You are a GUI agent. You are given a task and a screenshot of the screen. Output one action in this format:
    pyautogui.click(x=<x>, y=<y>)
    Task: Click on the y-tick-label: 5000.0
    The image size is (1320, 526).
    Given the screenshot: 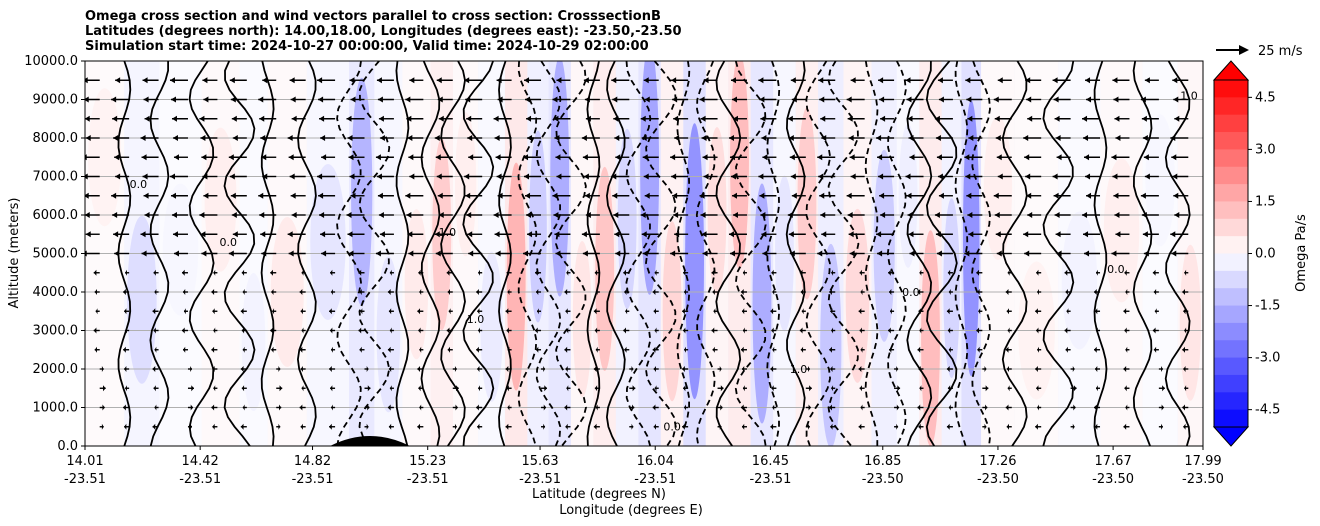 What is the action you would take?
    pyautogui.click(x=56, y=254)
    